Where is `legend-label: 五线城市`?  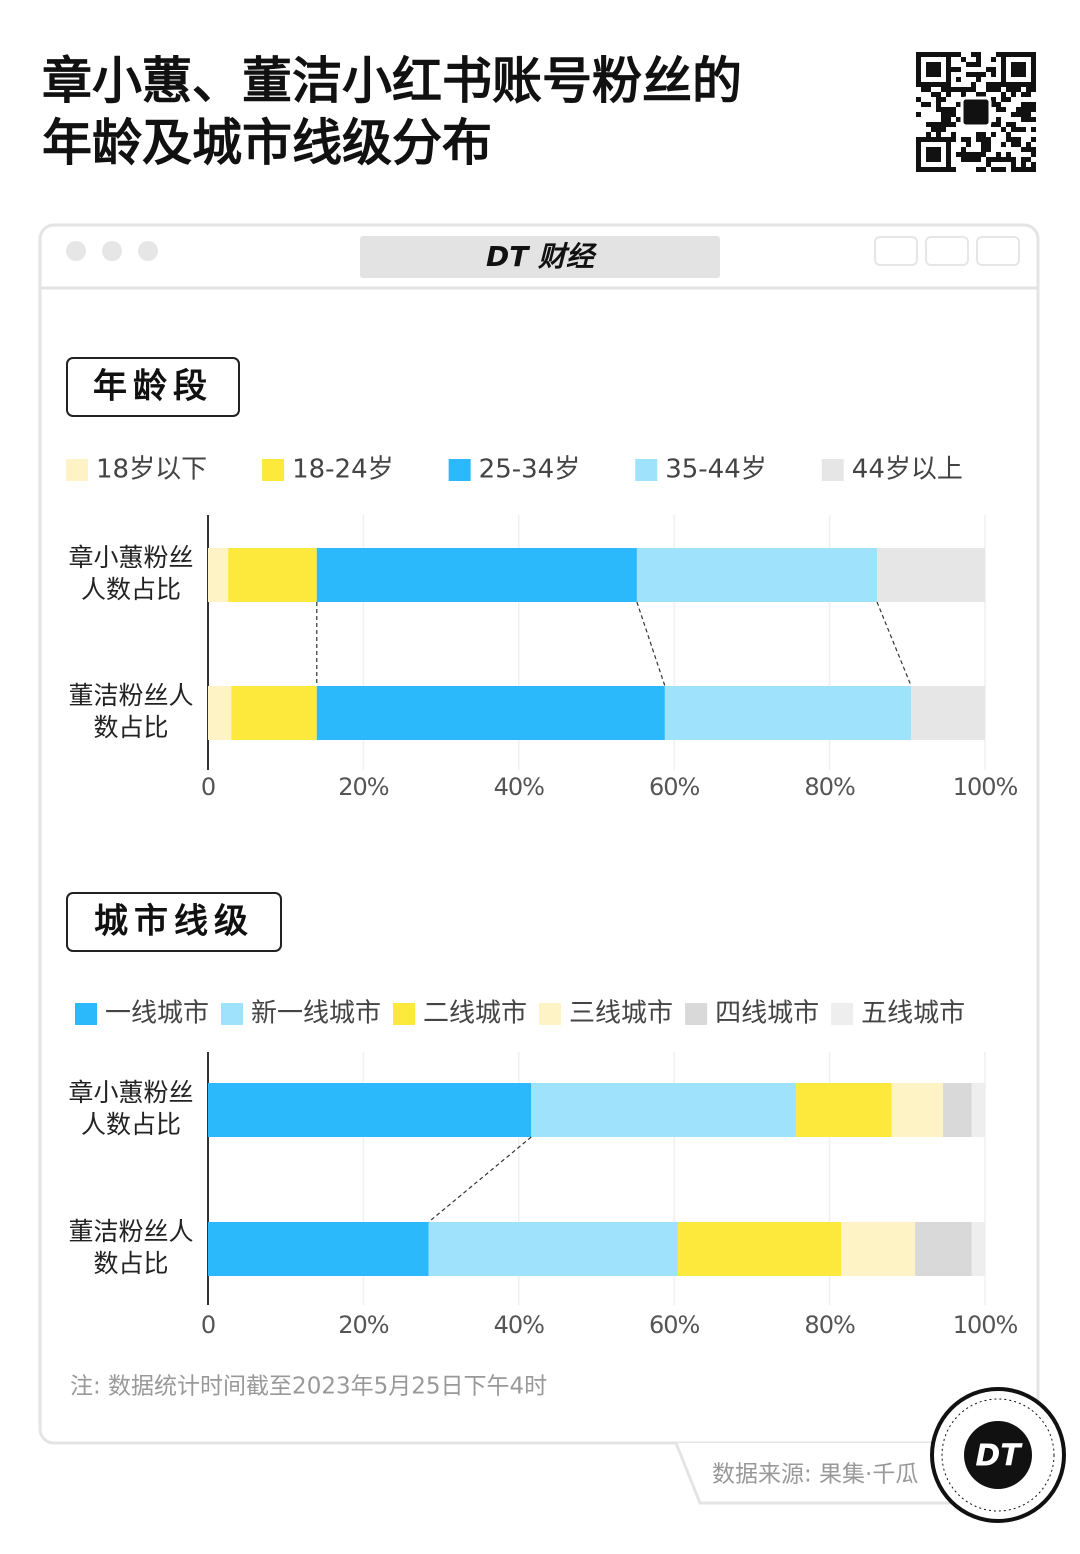 legend-label: 五线城市 is located at coordinates (913, 1014).